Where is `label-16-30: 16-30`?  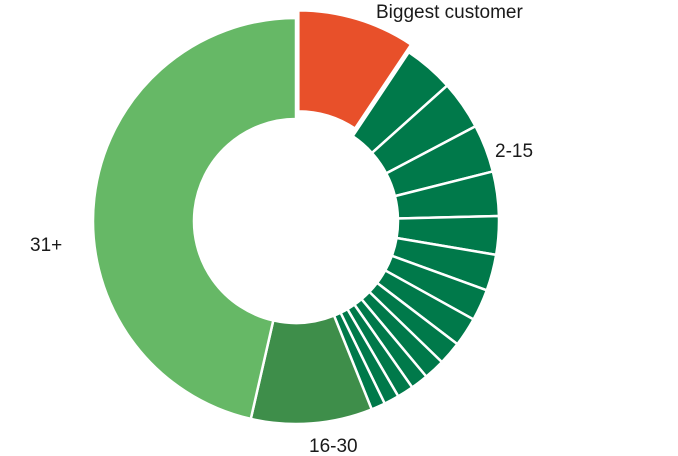
label-16-30: 16-30 is located at coordinates (333, 446).